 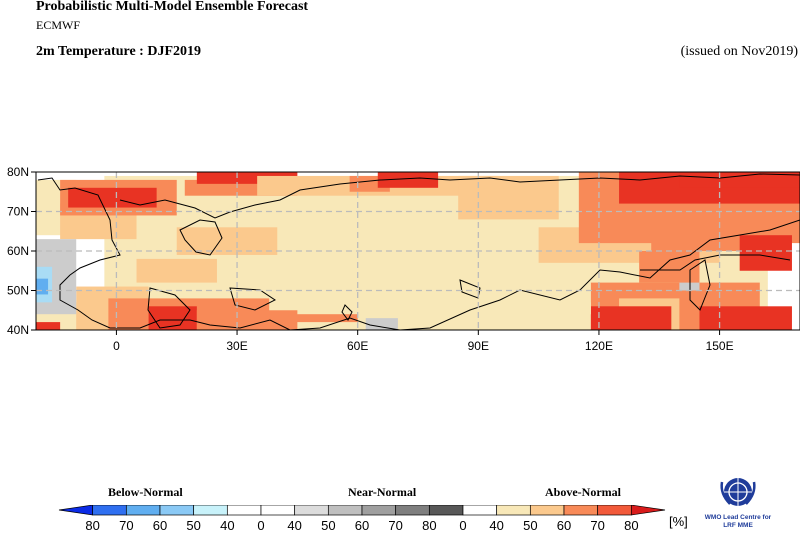 What do you see at coordinates (145, 492) in the screenshot?
I see `legend-category-below: Below-Normal` at bounding box center [145, 492].